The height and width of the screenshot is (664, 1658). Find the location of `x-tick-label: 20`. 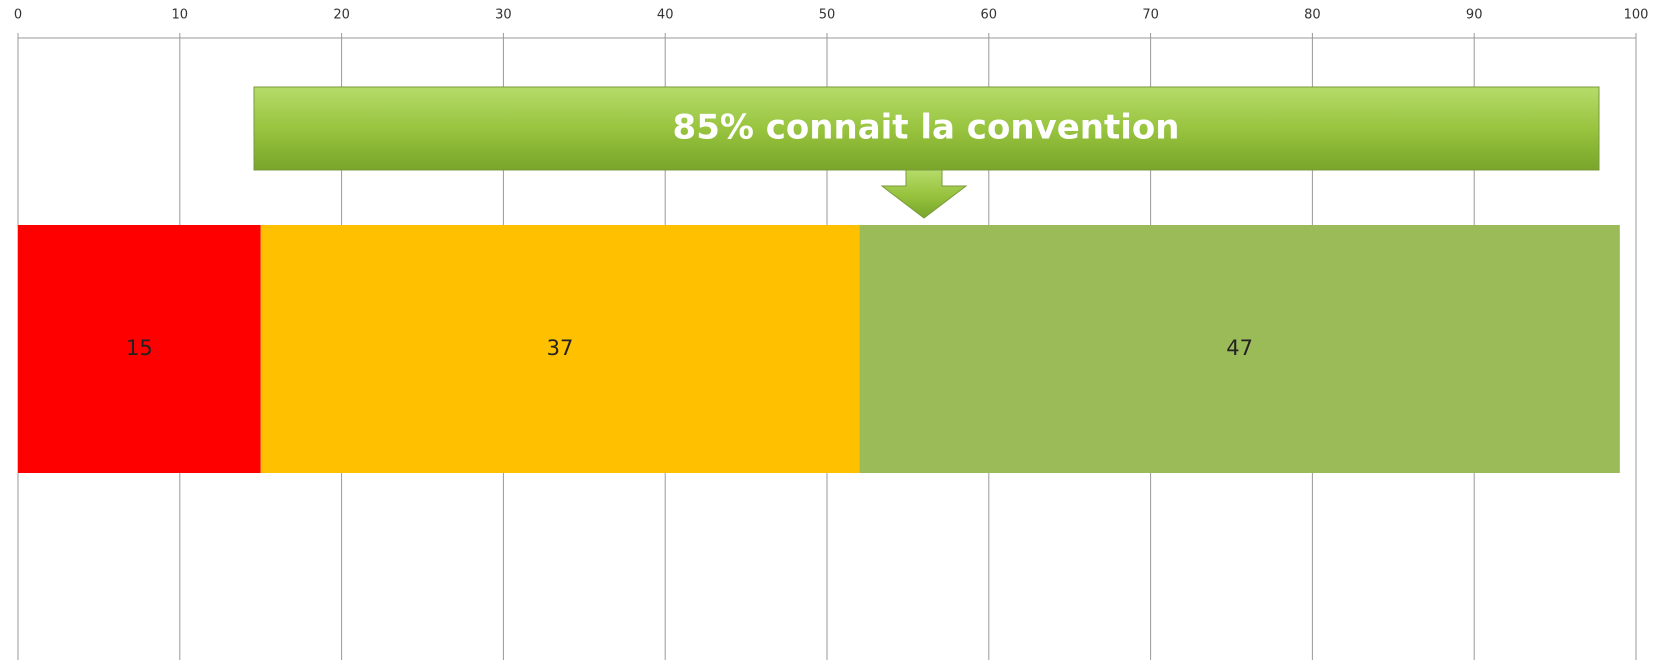

x-tick-label: 20 is located at coordinates (341, 15).